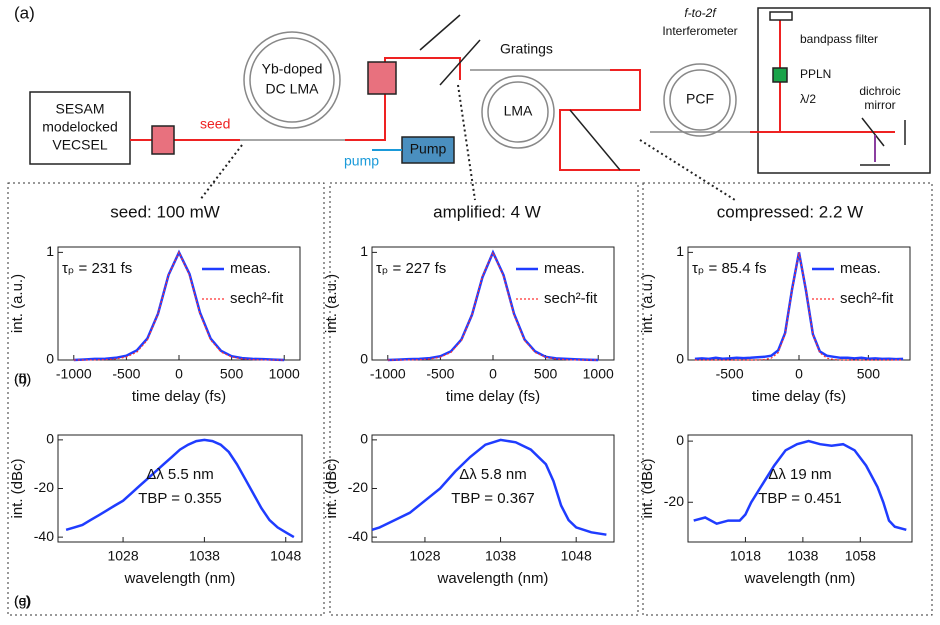 This screenshot has width=940, height=625. I want to click on panel-label: (f), so click(20, 379).